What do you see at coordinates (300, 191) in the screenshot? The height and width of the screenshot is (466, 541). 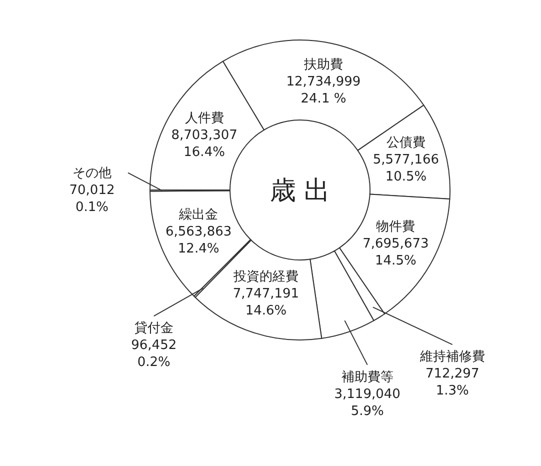 I see `title: 歳 出` at bounding box center [300, 191].